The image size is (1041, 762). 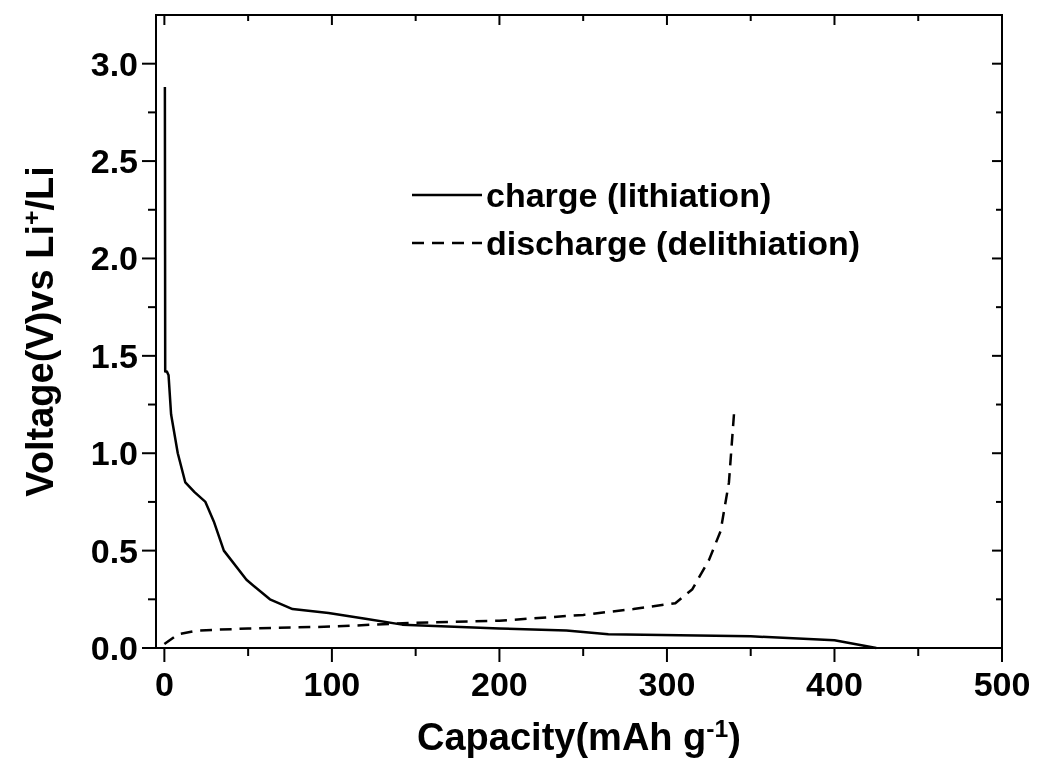 What do you see at coordinates (114, 63) in the screenshot?
I see `y-tick-label: 3.0` at bounding box center [114, 63].